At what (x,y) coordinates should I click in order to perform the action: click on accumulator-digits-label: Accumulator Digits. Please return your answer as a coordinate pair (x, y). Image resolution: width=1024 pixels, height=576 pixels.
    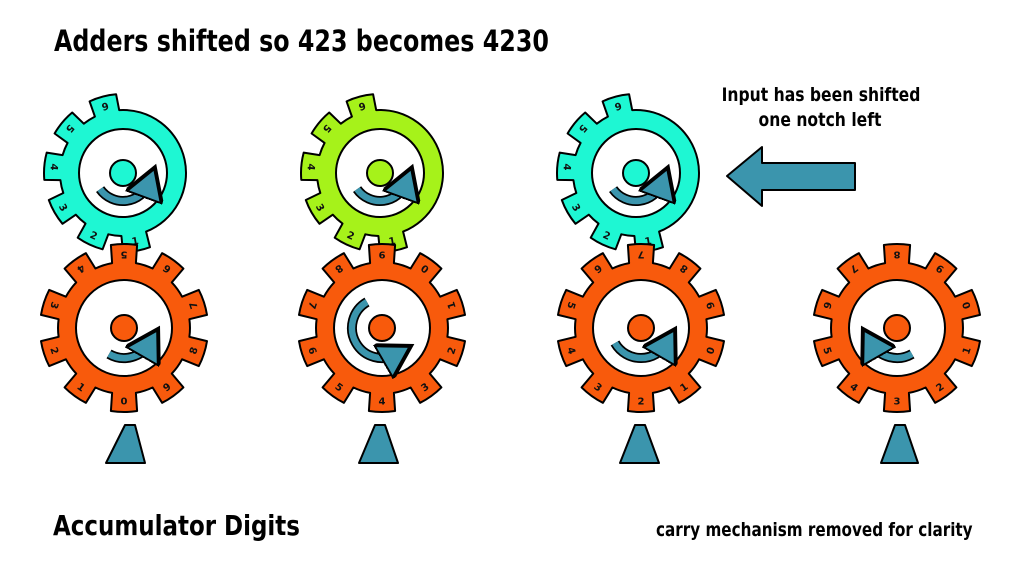
    Looking at the image, I should click on (176, 525).